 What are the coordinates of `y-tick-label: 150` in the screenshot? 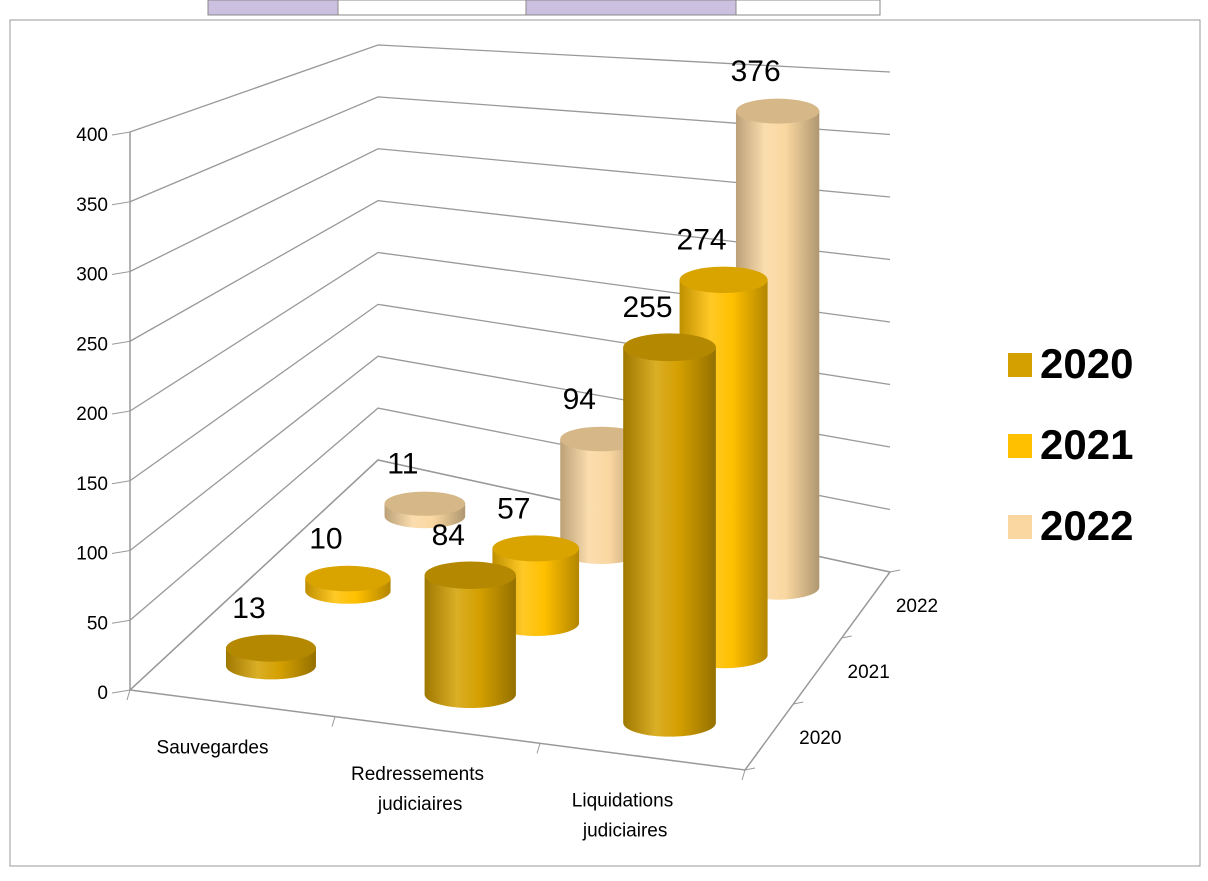 It's located at (92, 484).